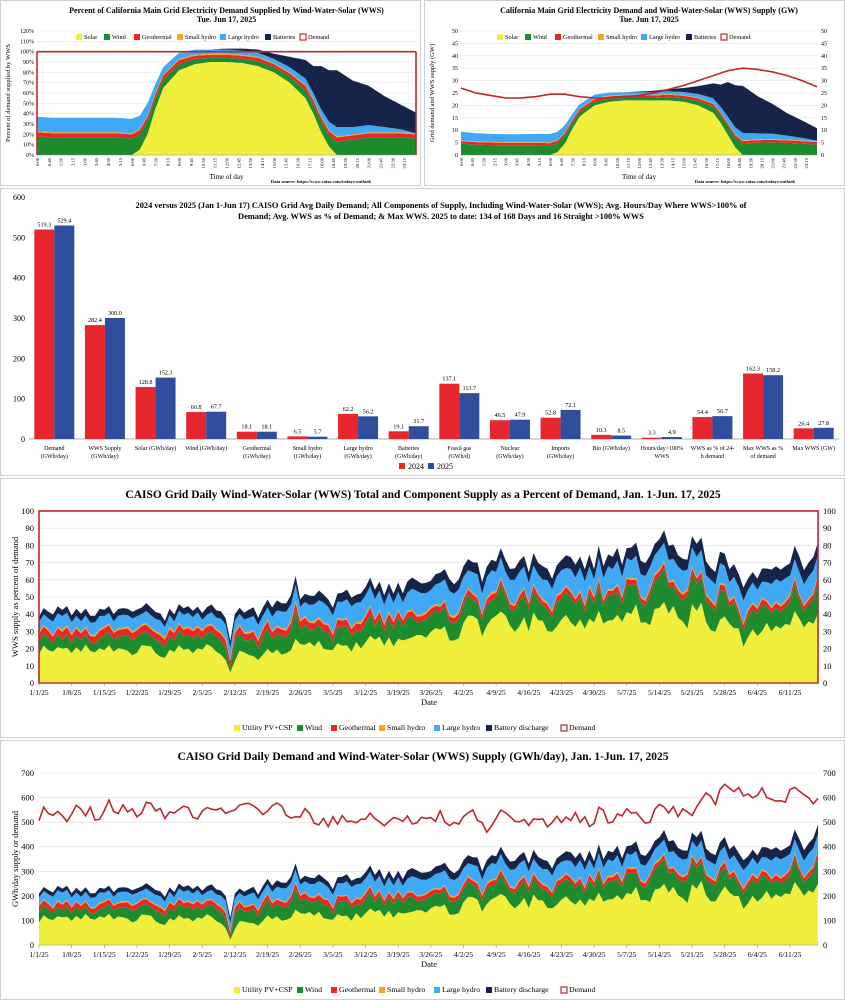 The height and width of the screenshot is (1001, 845). What do you see at coordinates (216, 407) in the screenshot?
I see `bar-value-label: 67.7` at bounding box center [216, 407].